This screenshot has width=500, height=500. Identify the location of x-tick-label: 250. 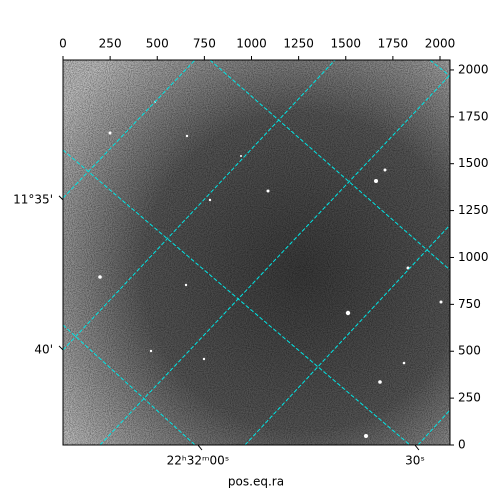
(110, 44).